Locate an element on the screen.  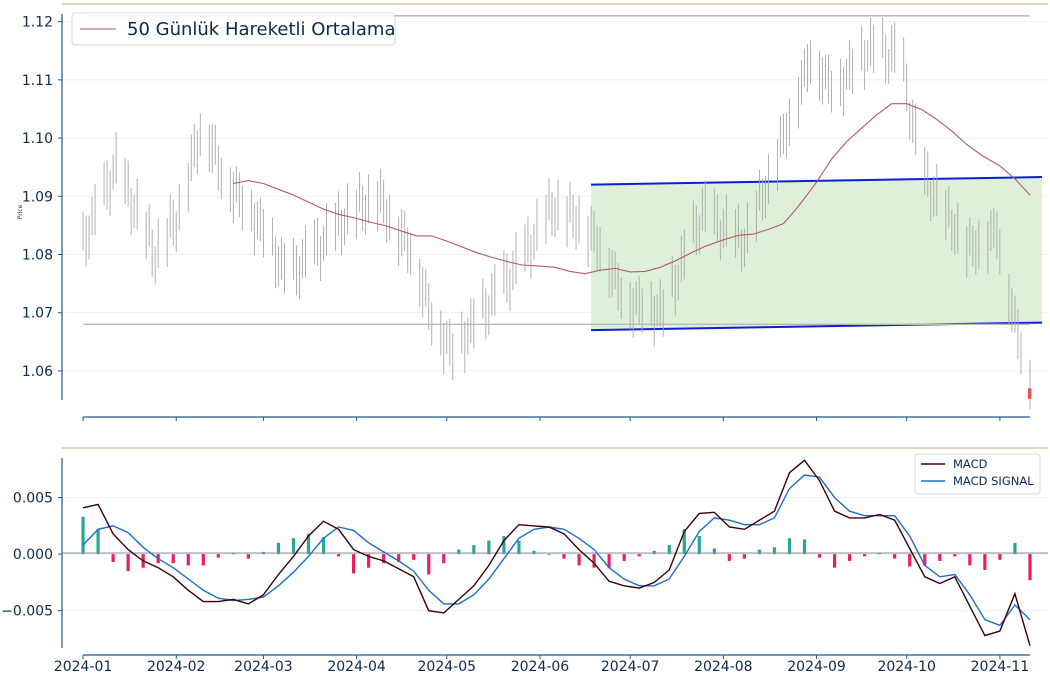
signal-legend-label: MACD SIGNAL is located at coordinates (993, 481).